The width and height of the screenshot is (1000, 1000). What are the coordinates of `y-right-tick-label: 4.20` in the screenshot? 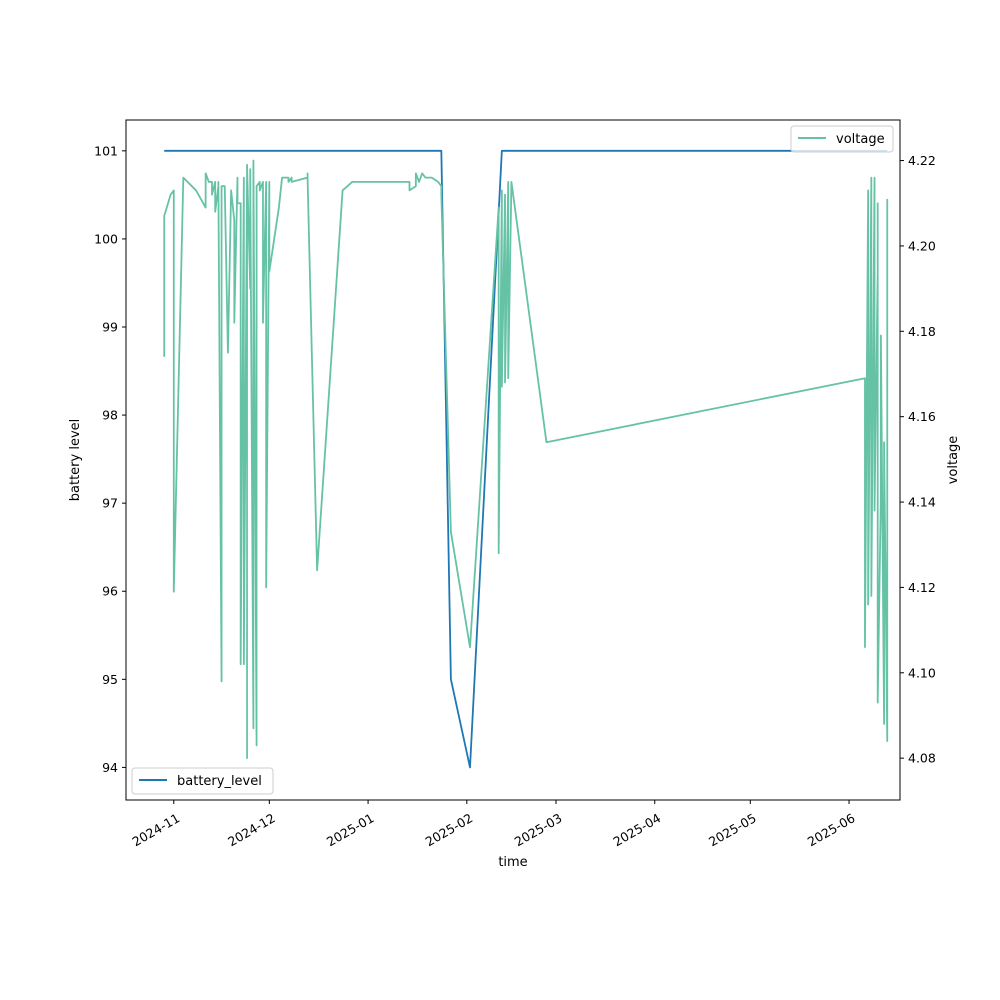 It's located at (922, 245).